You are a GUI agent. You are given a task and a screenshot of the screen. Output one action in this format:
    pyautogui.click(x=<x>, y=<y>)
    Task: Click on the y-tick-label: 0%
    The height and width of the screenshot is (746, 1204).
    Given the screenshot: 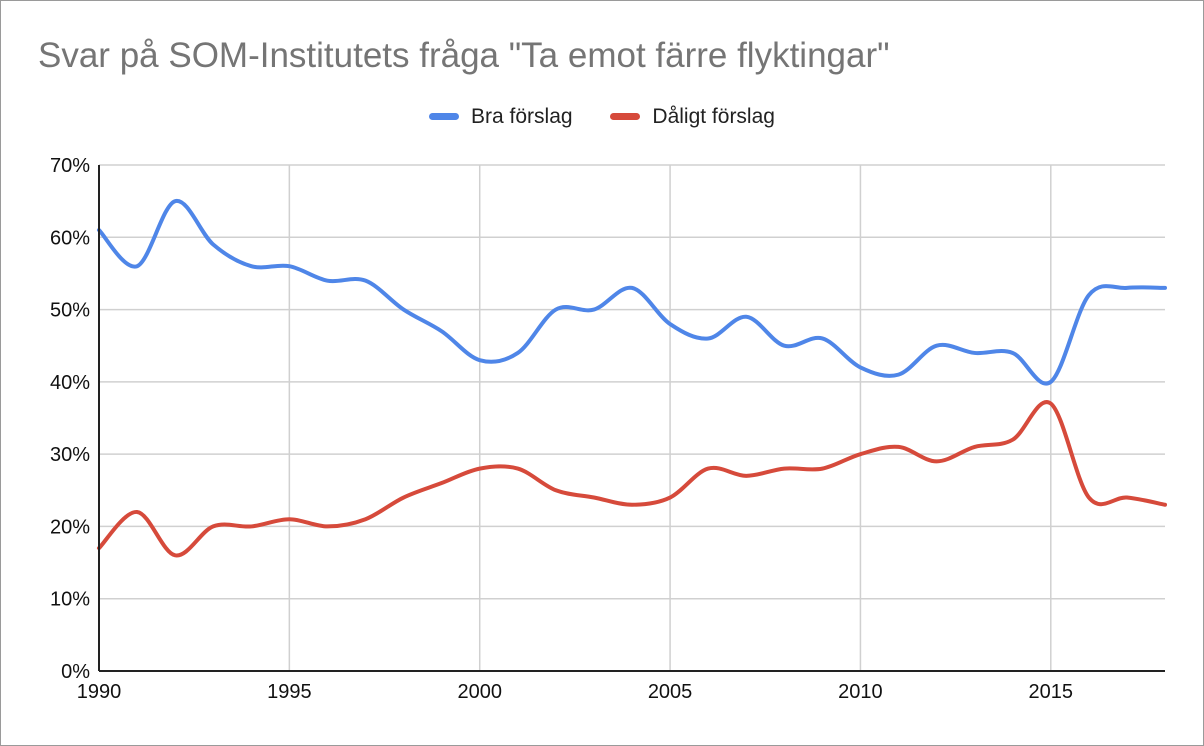 What is the action you would take?
    pyautogui.click(x=75, y=672)
    